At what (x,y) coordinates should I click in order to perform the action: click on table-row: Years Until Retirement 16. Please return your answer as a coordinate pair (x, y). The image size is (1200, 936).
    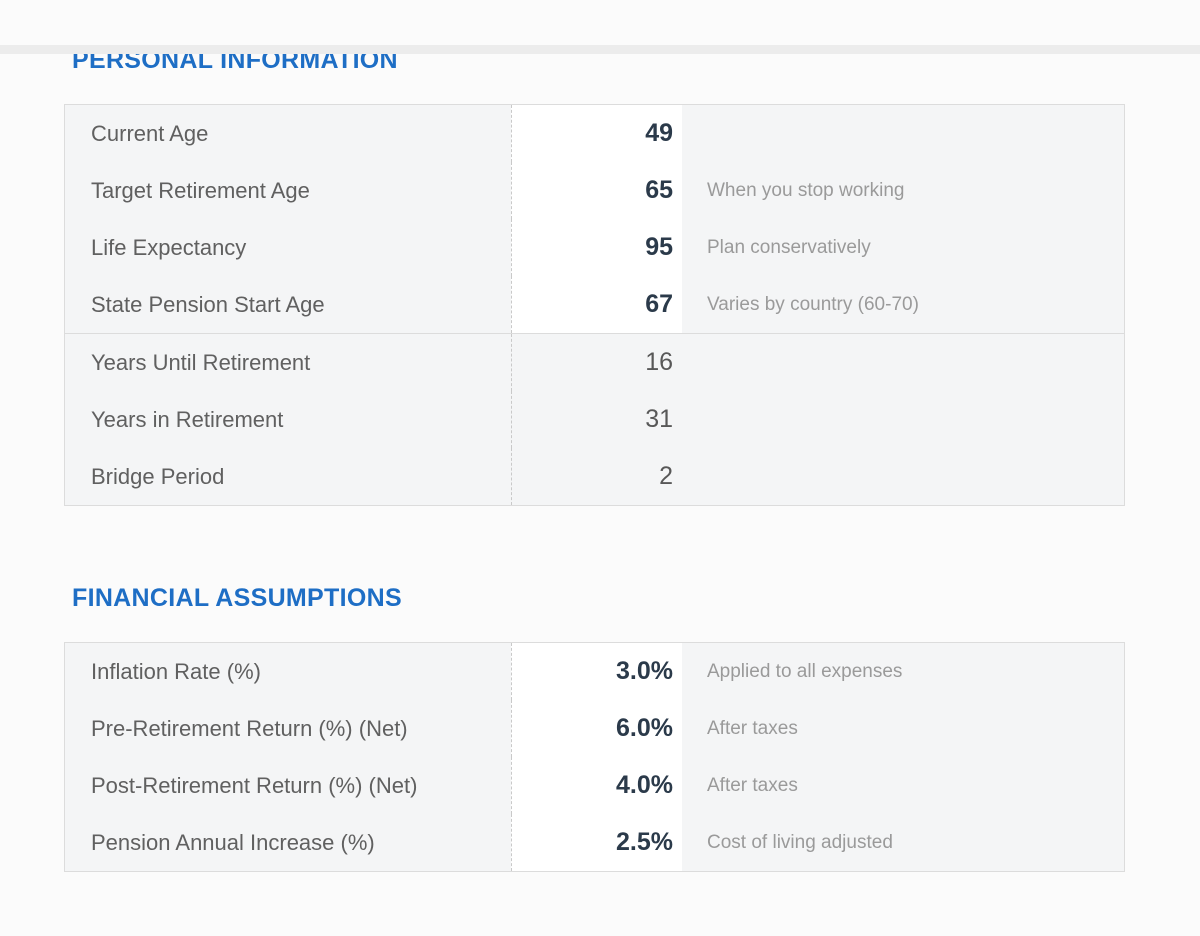
    Looking at the image, I should click on (594, 362).